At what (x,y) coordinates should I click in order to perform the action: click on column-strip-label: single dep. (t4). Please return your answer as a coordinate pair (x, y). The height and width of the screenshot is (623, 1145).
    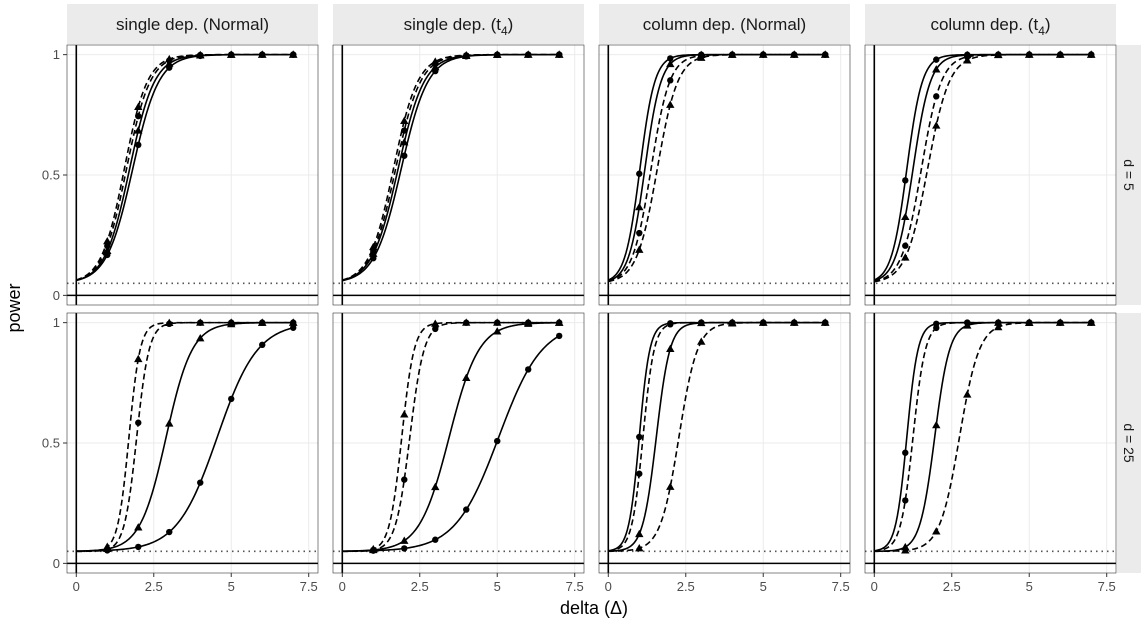
    Looking at the image, I should click on (459, 26).